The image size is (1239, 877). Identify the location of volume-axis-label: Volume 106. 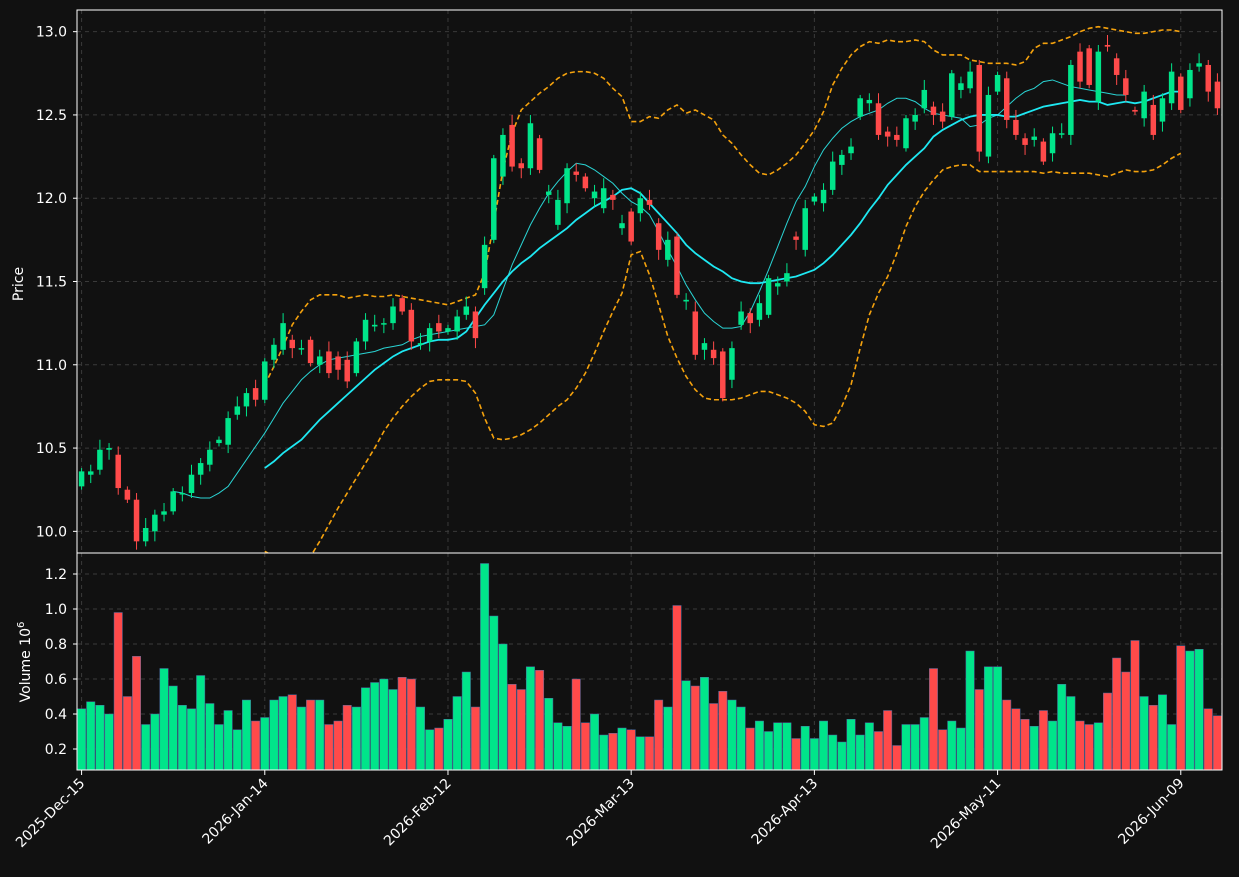
(25, 662).